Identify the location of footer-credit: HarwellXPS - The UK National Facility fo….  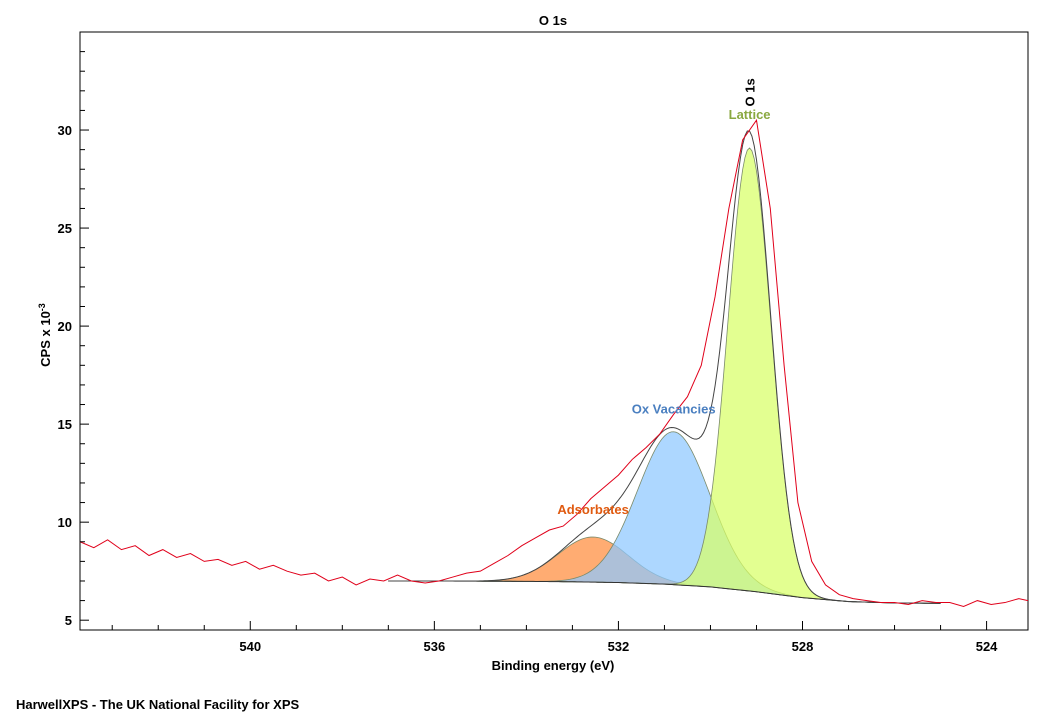
(158, 704).